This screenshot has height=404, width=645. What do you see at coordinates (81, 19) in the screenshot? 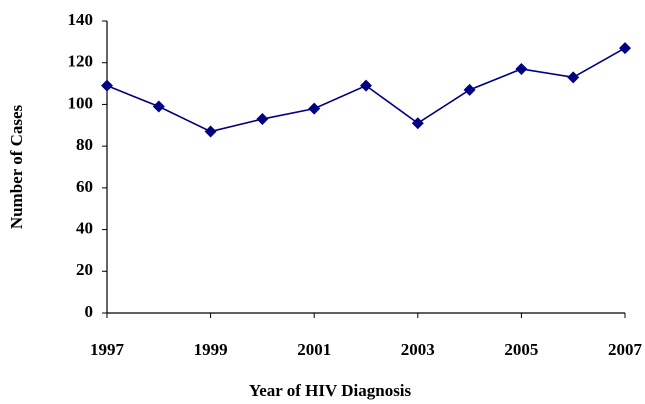
I see `y-tick-label: 140` at bounding box center [81, 19].